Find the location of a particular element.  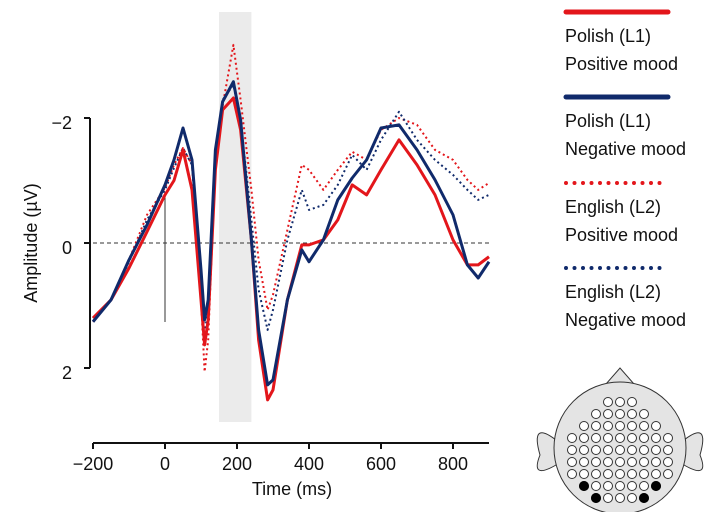

y-tick-label: −2 is located at coordinates (61, 123).